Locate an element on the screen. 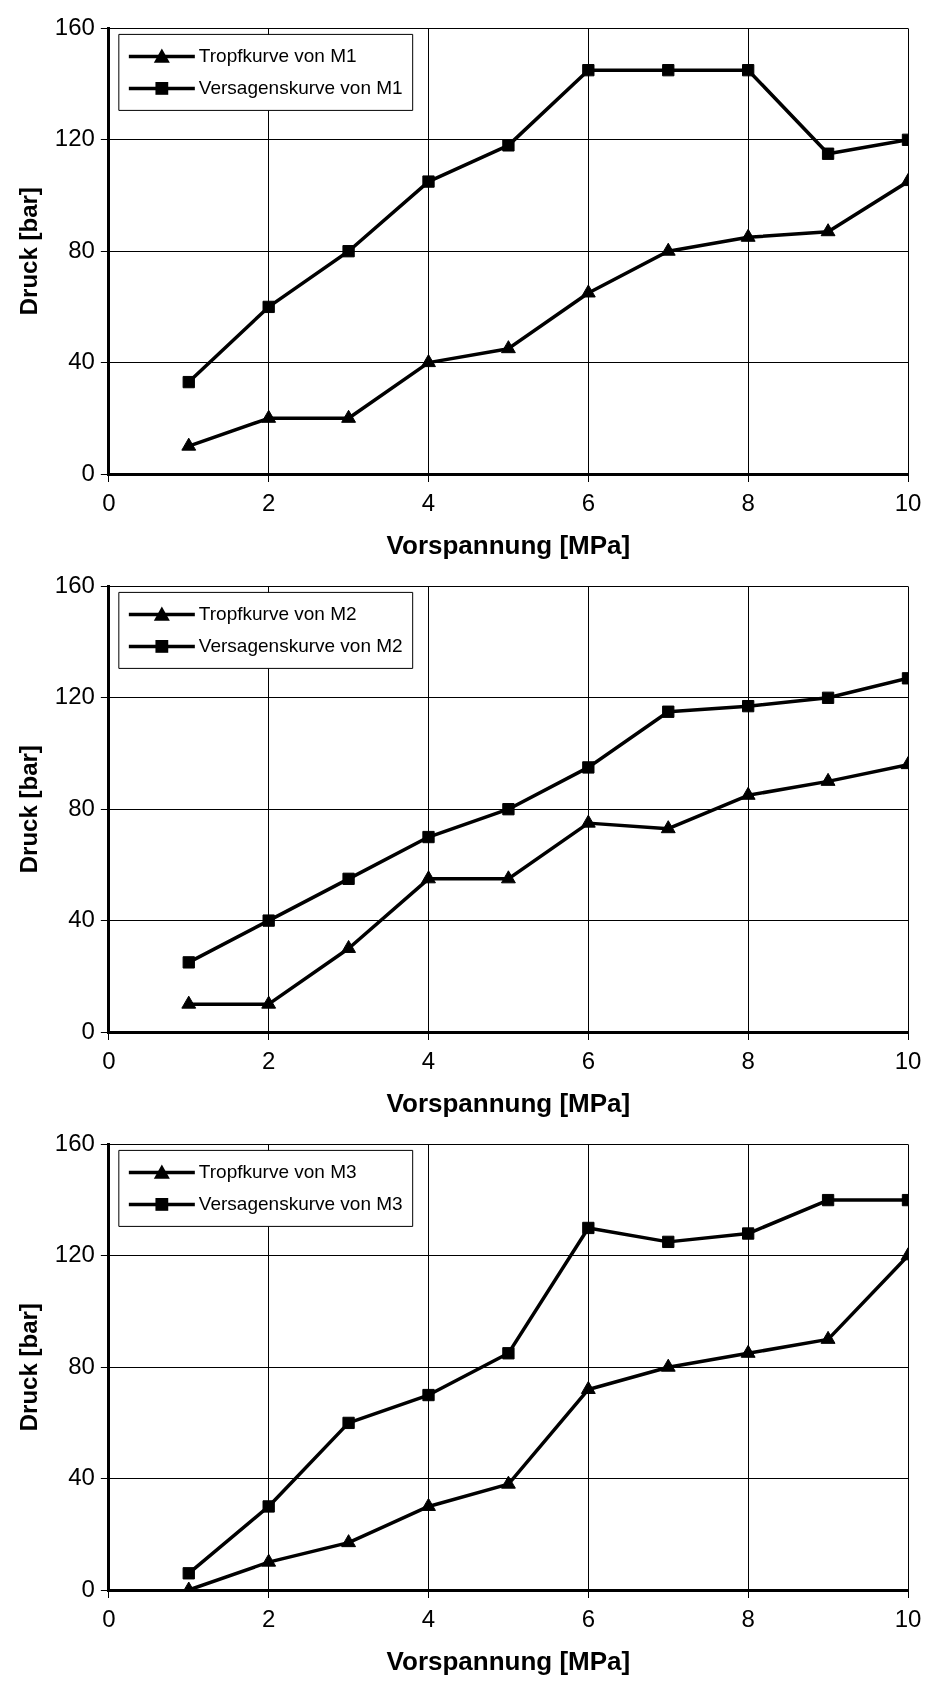  legend-label: Tropfkurve von M2 is located at coordinates (277, 613).